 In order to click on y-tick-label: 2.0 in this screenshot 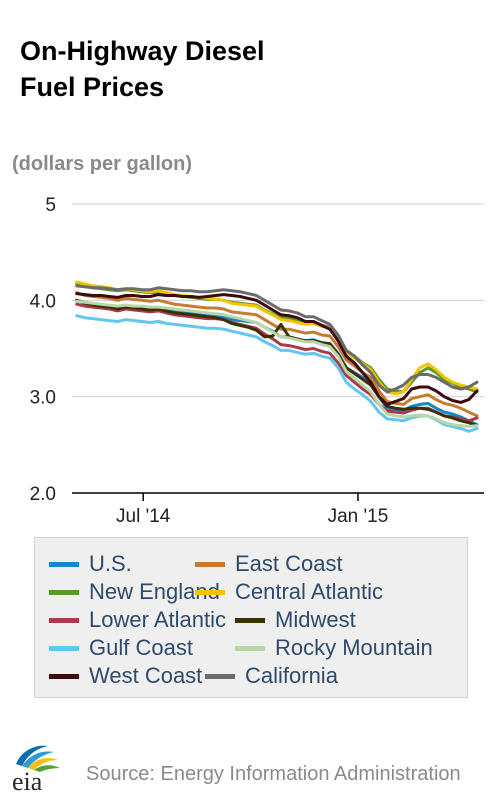, I will do `click(43, 494)`.